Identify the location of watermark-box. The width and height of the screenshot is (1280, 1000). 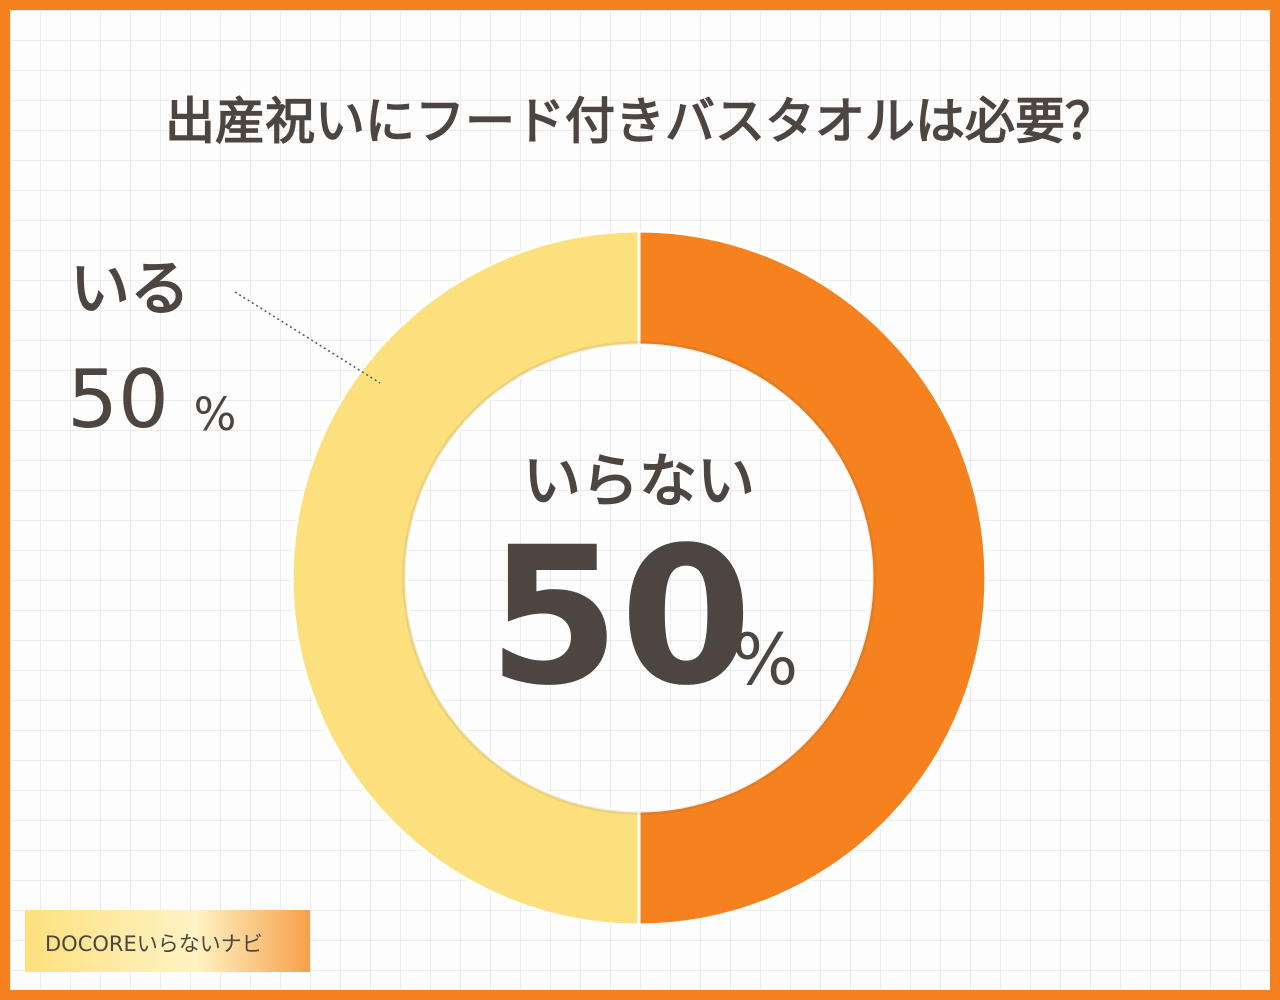
(167, 941).